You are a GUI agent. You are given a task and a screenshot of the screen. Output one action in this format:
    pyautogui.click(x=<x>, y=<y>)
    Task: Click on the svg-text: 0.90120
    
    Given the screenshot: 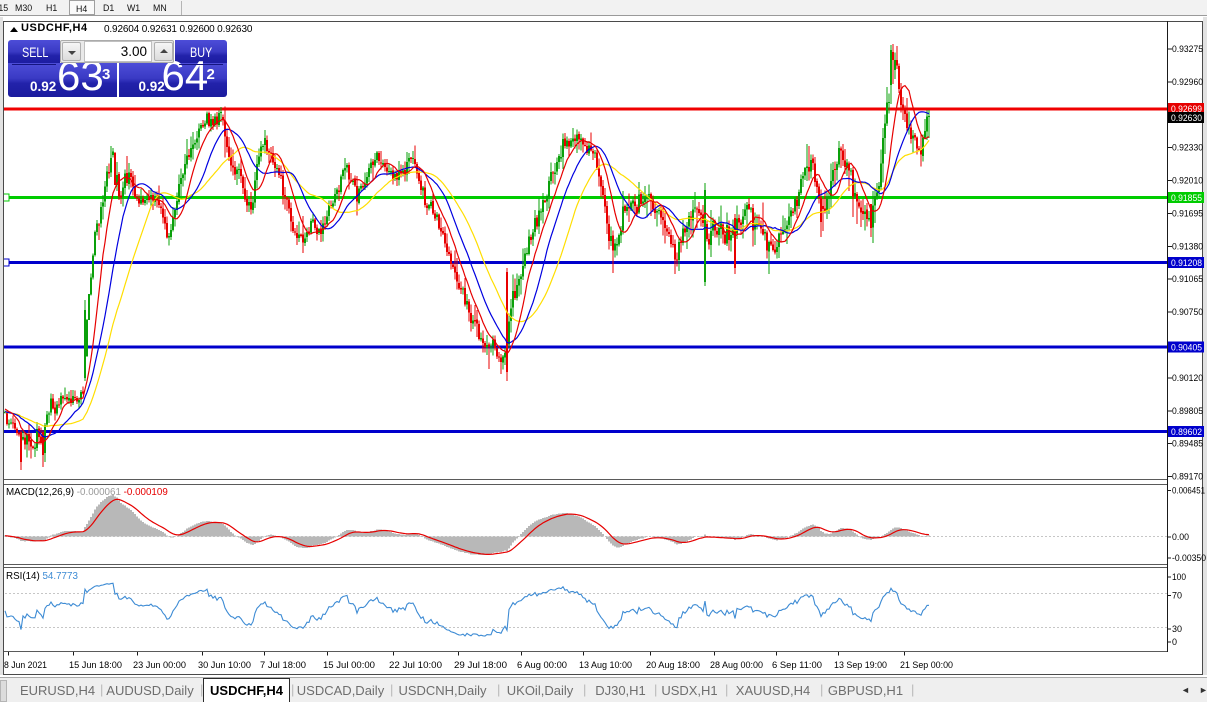 What is the action you would take?
    pyautogui.click(x=1187, y=378)
    